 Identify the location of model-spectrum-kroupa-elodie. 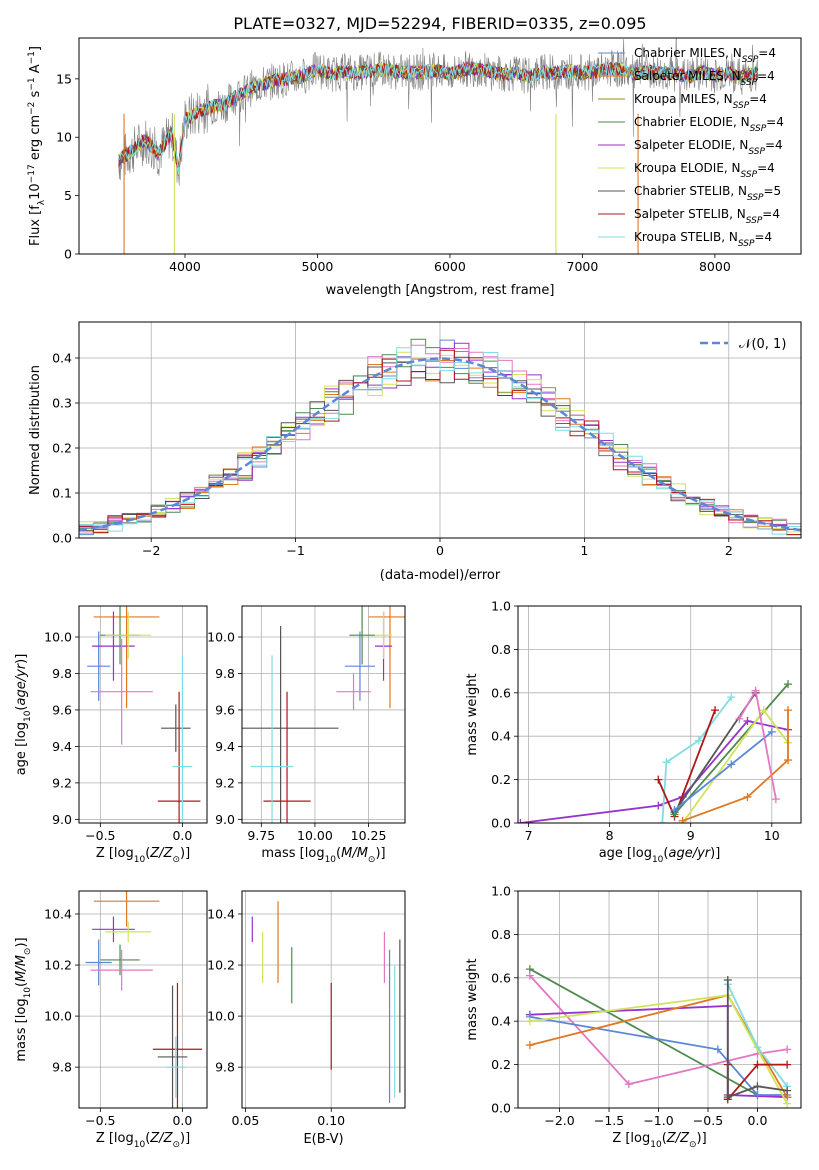
(438, 118).